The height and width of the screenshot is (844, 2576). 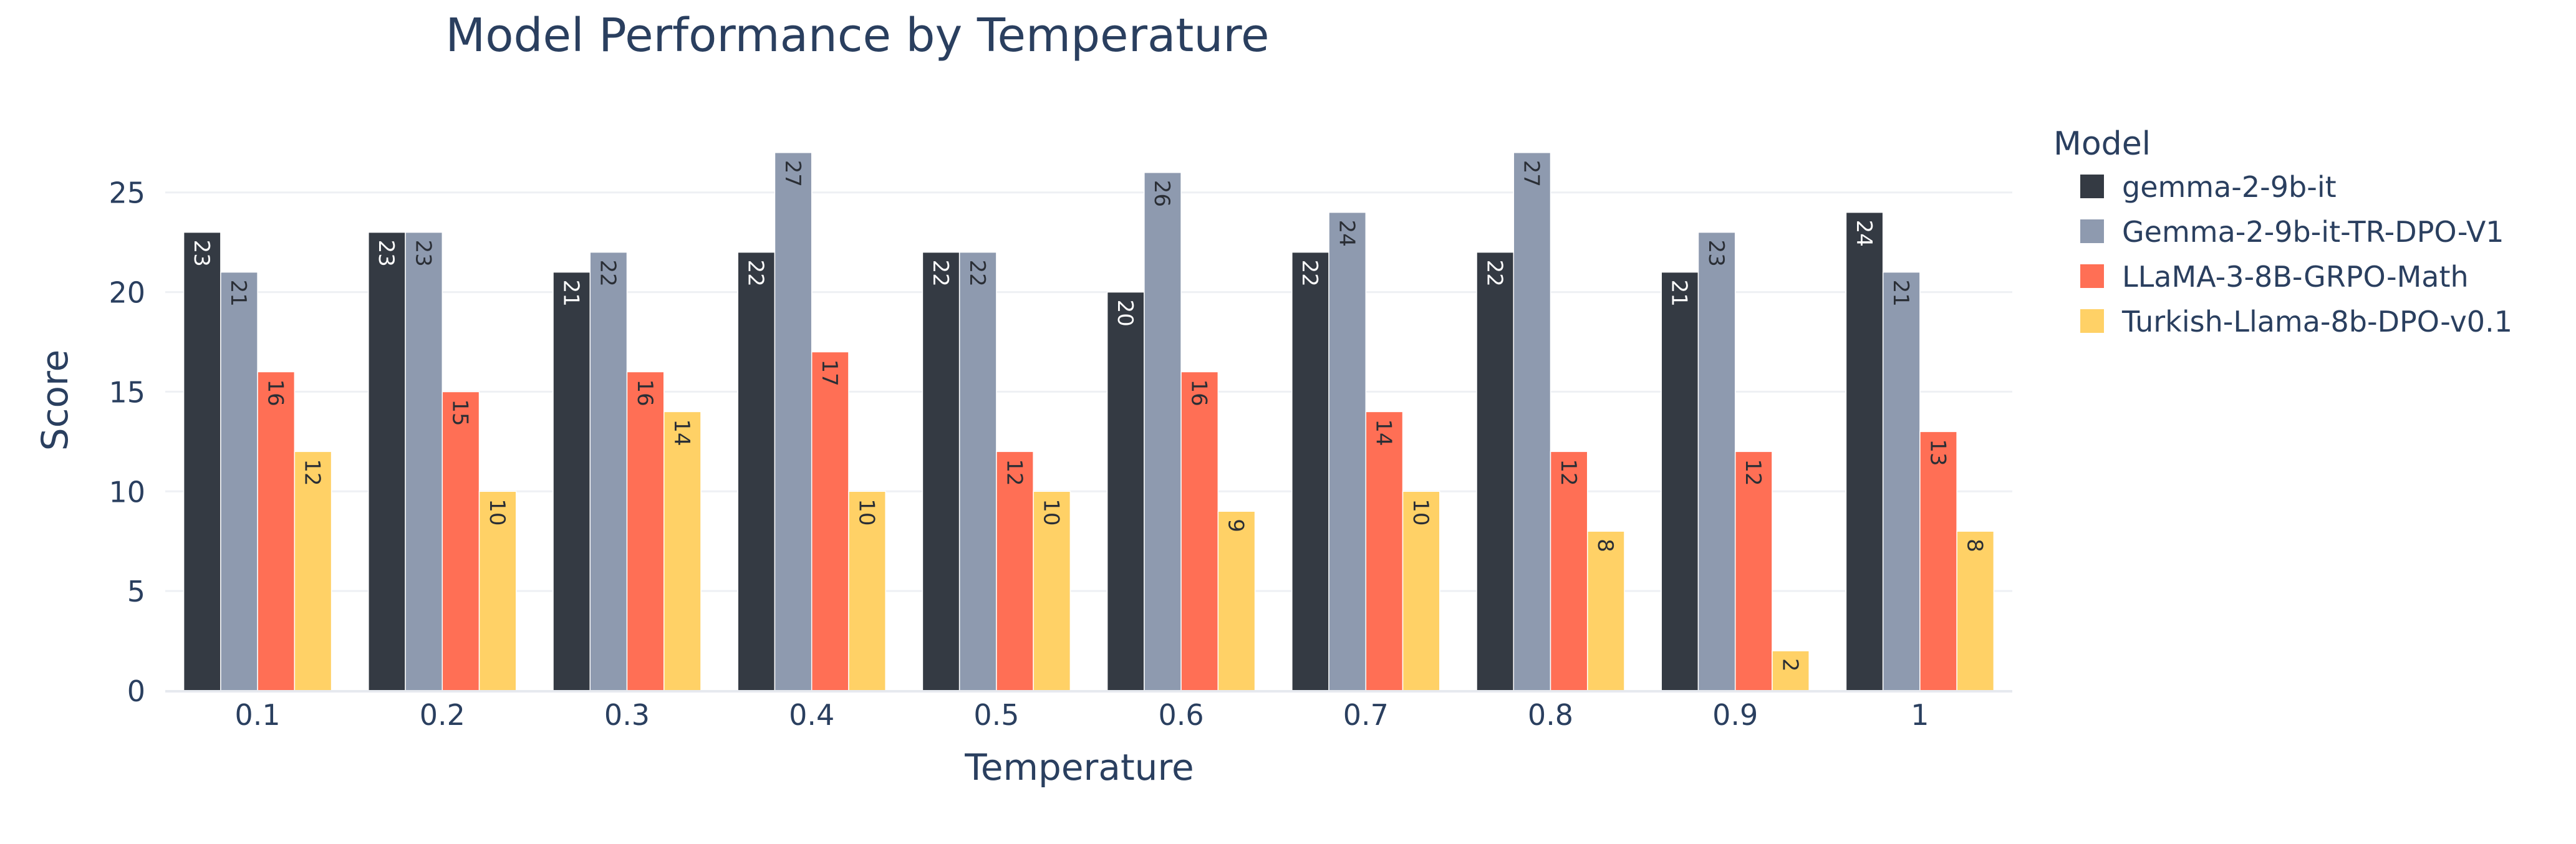 What do you see at coordinates (627, 715) in the screenshot?
I see `x-tick-label: 0.3` at bounding box center [627, 715].